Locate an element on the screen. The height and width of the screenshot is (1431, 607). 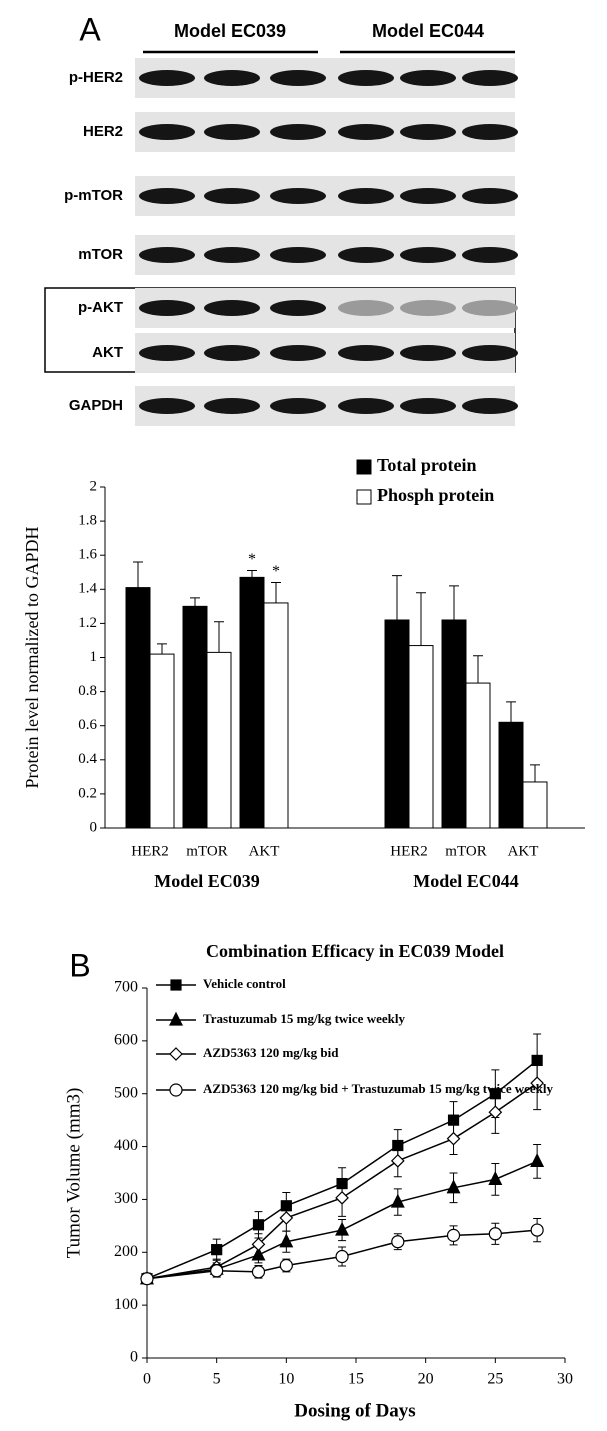
y-tick-label: 0 is located at coordinates (134, 1357).